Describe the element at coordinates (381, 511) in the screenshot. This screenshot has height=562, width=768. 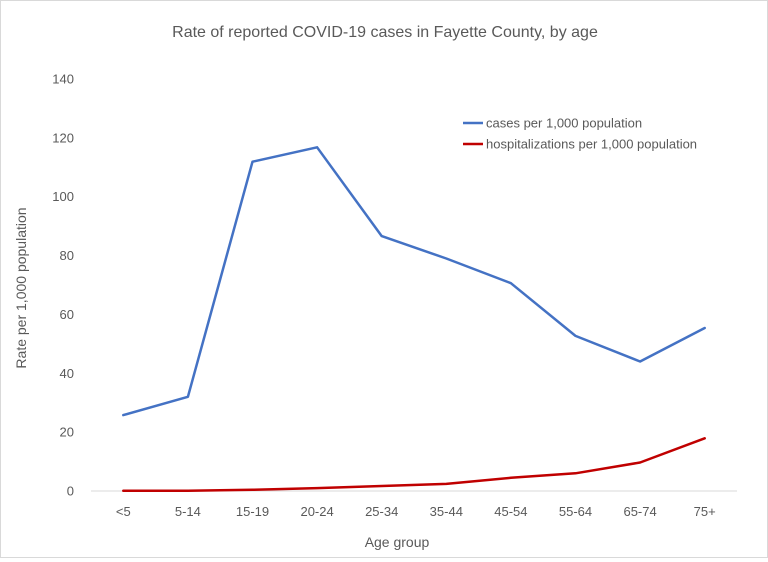
I see `x-tick-label: 25-34` at that location.